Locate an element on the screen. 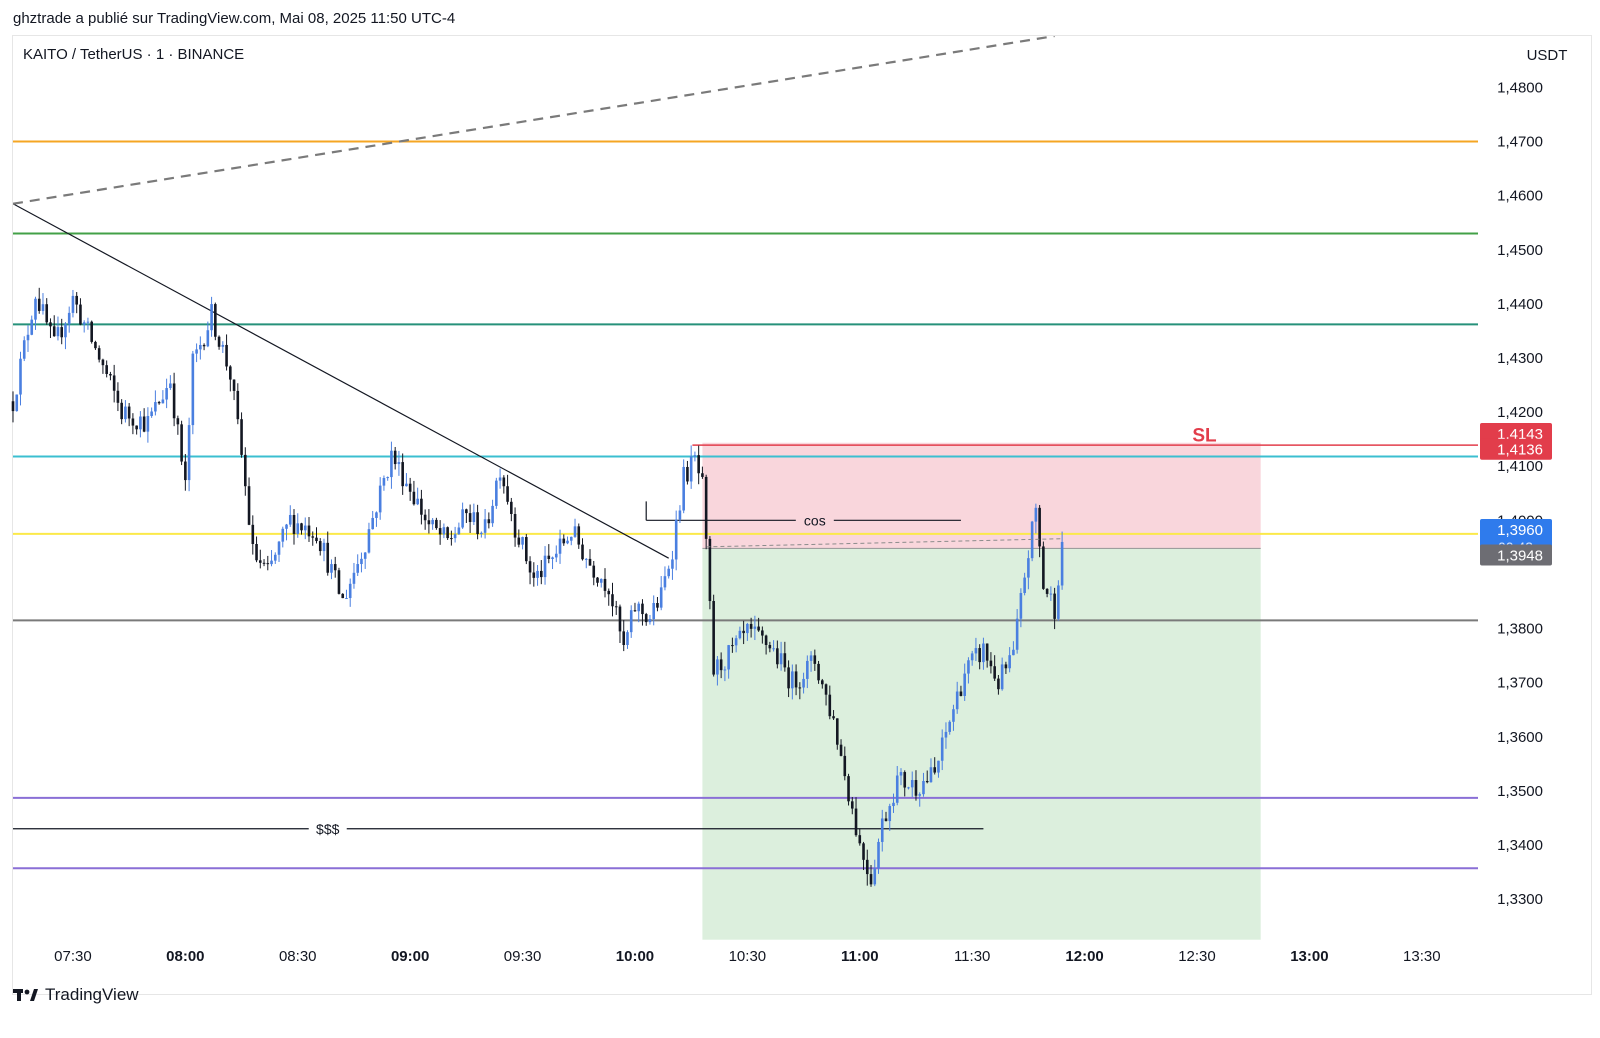  trendline-dashed is located at coordinates (534, 120).